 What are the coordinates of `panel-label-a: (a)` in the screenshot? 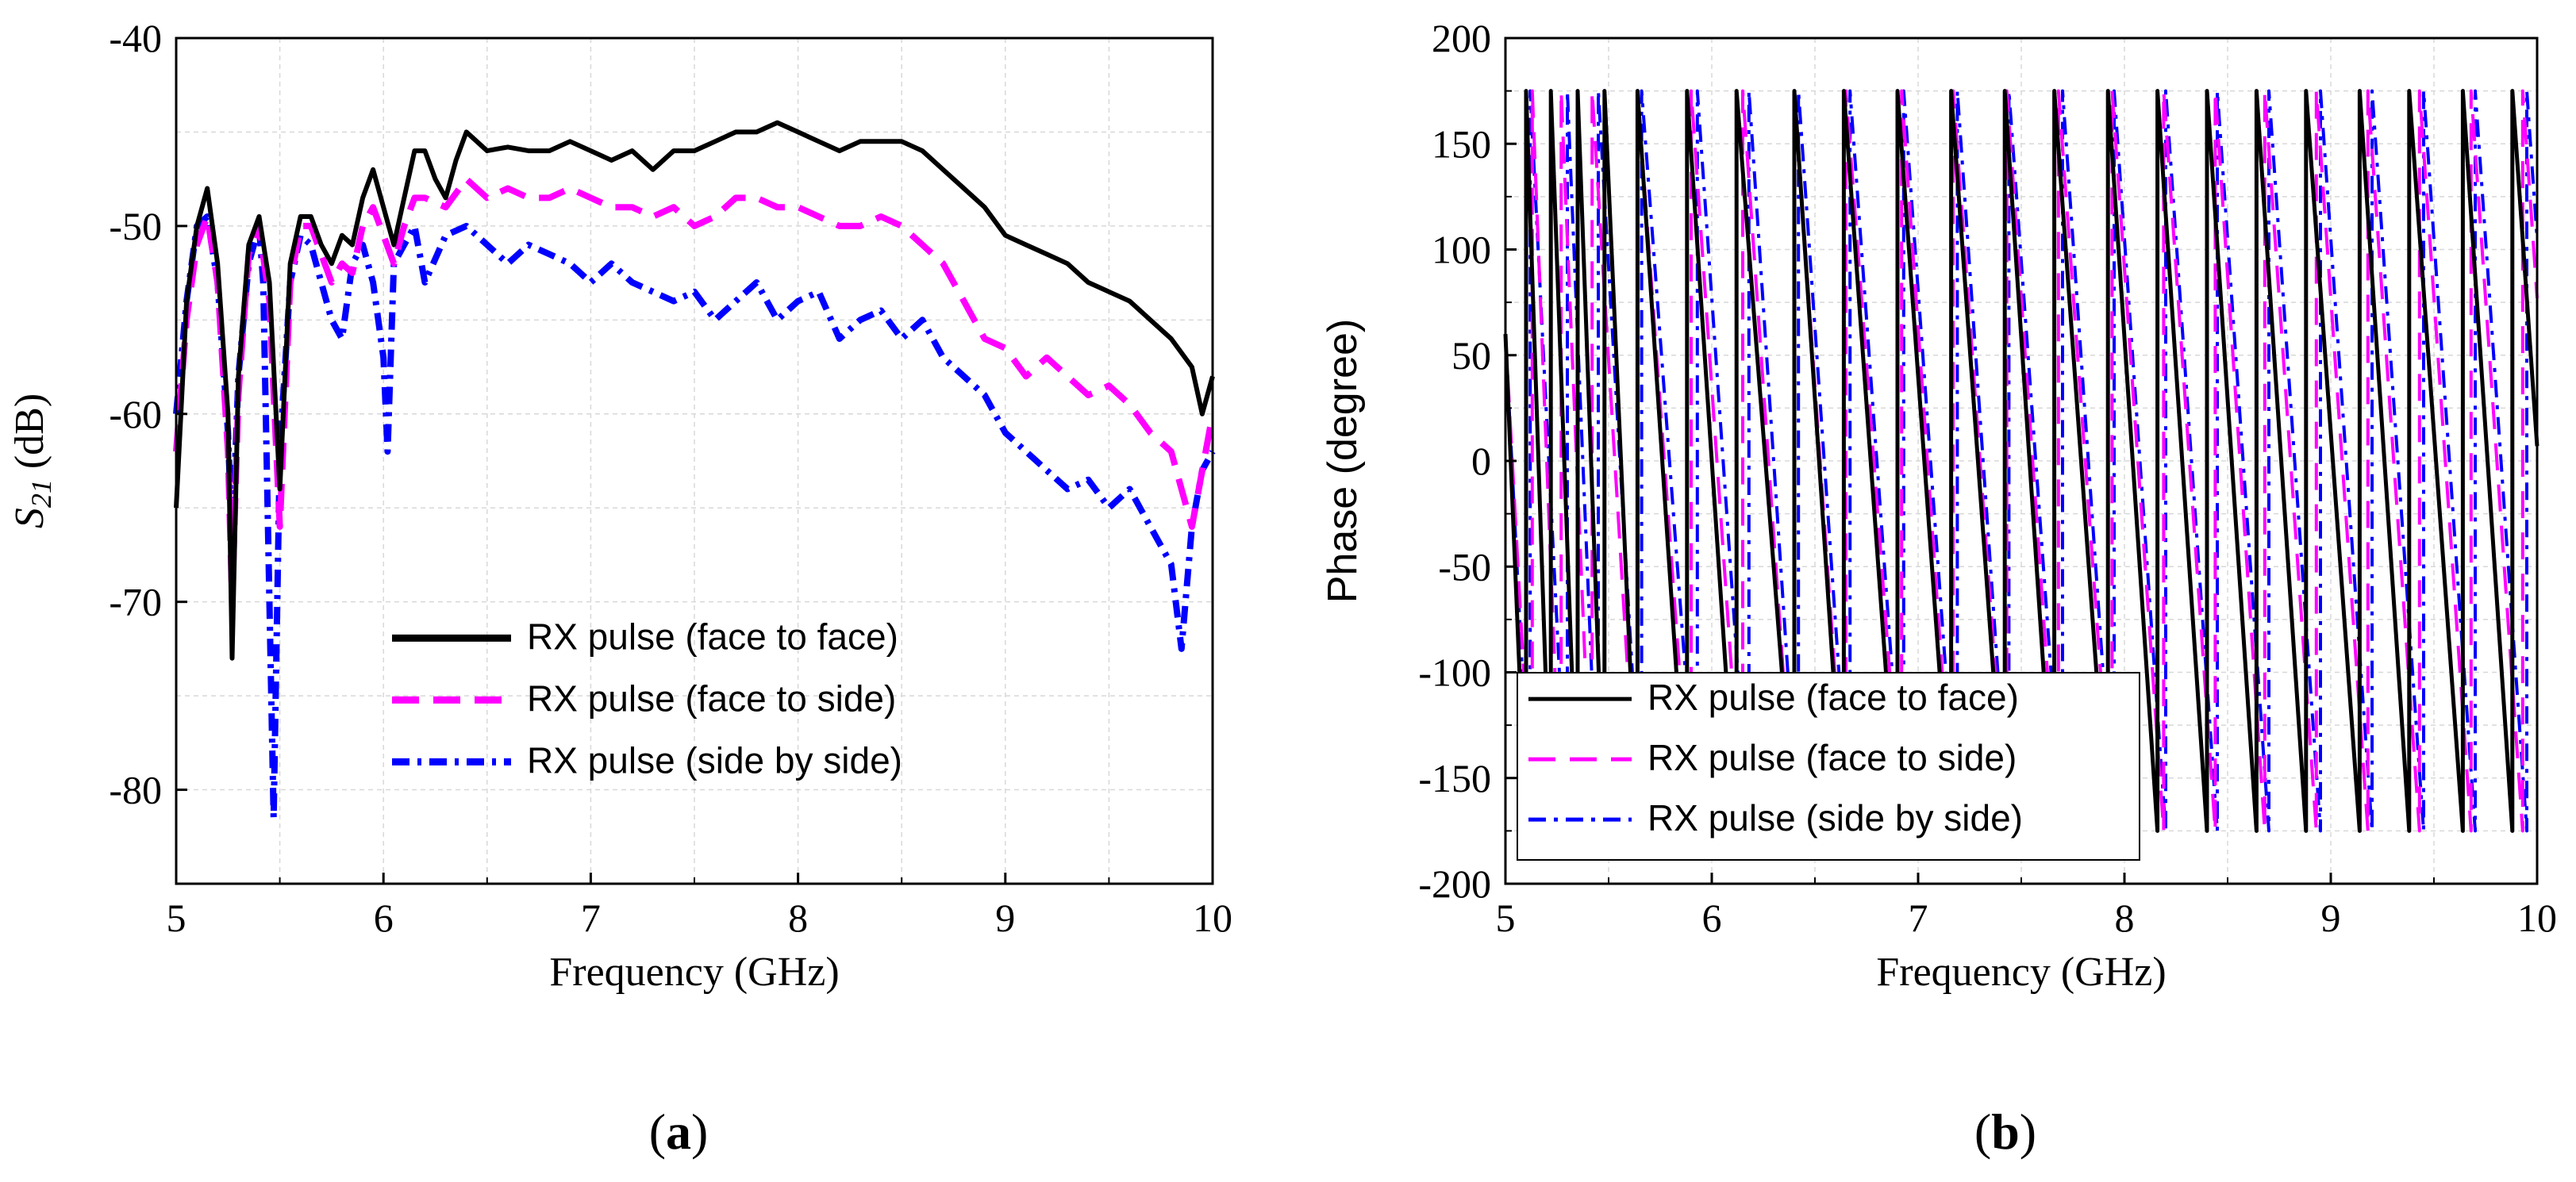 It's located at (679, 1131).